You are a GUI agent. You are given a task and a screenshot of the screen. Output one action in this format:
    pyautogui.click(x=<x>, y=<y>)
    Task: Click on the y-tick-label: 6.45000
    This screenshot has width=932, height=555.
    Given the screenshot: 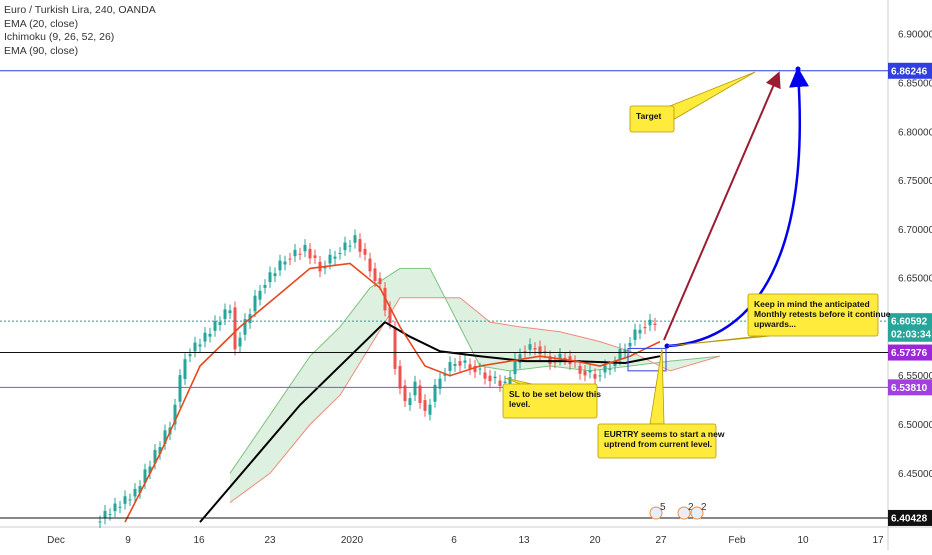 What is the action you would take?
    pyautogui.click(x=915, y=474)
    